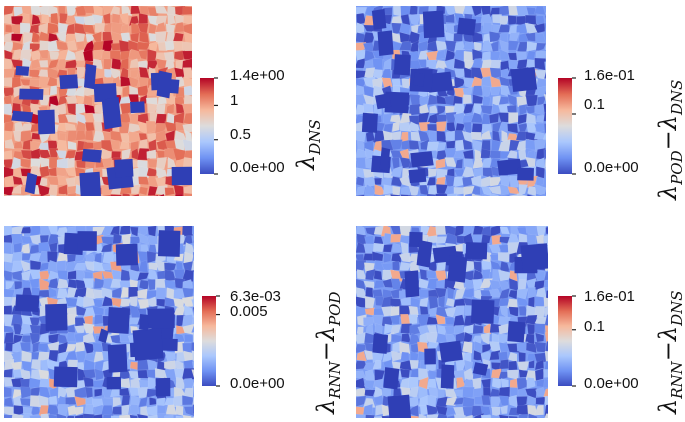  What do you see at coordinates (452, 322) in the screenshot?
I see `field-plot-rnn-minus-dns` at bounding box center [452, 322].